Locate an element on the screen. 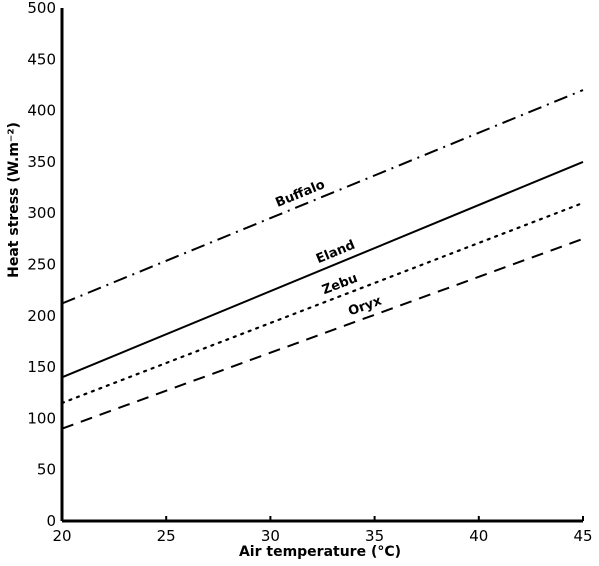 This screenshot has height=566, width=599. x-tick-label: 30 is located at coordinates (270, 536).